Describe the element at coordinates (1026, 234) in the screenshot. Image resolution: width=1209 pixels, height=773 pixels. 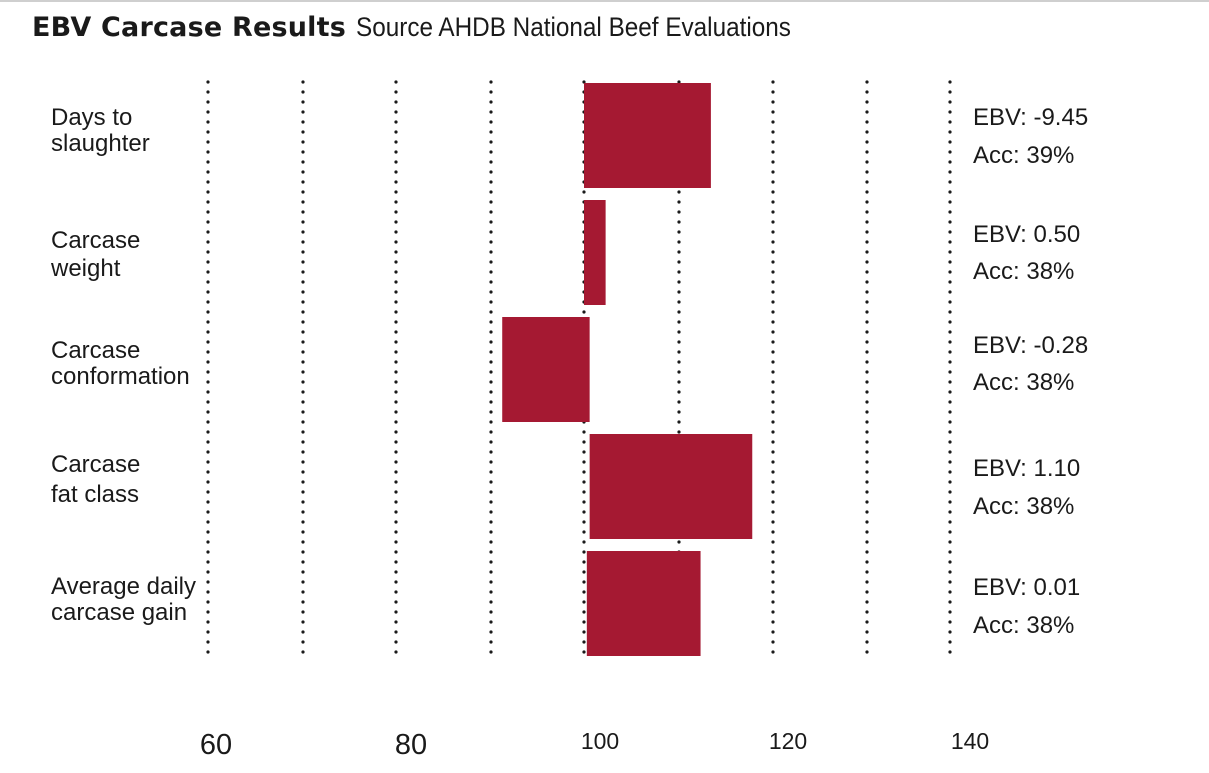
I see `ebv-value: EBV: 0.50` at that location.